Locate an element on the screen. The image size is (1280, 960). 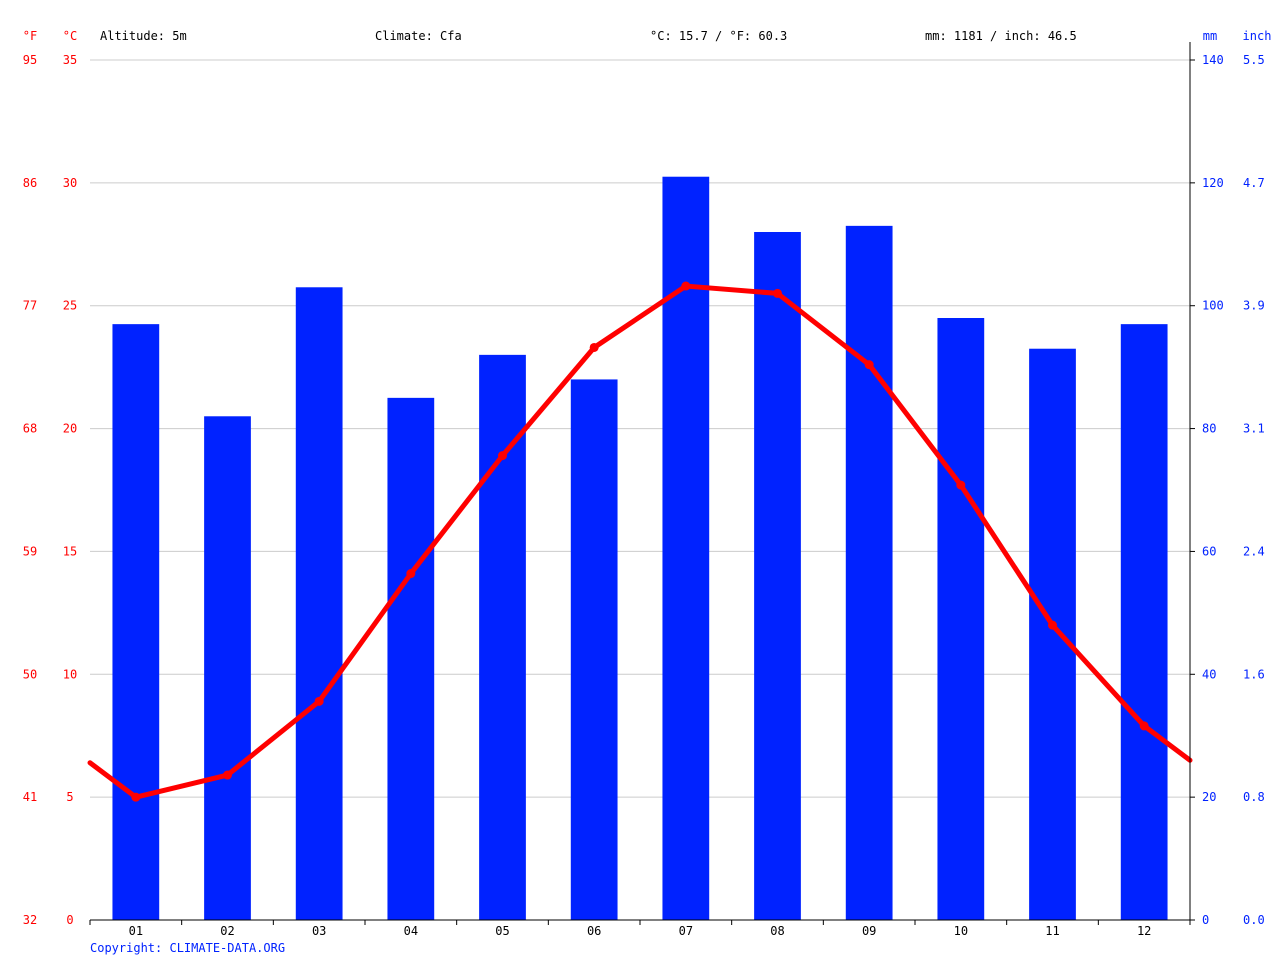
mm-tick-label: 100 is located at coordinates (1213, 306).